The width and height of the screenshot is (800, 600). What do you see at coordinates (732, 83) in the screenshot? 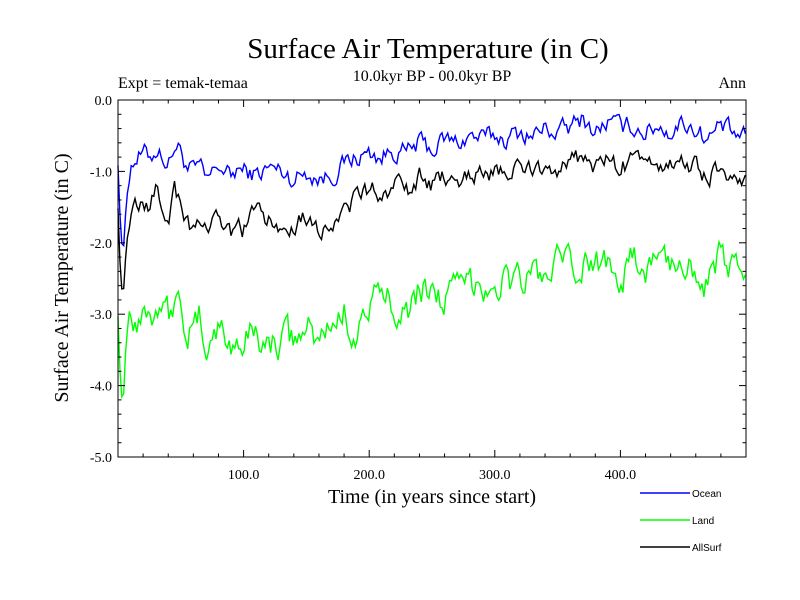
I see `season-label: Ann` at bounding box center [732, 83].